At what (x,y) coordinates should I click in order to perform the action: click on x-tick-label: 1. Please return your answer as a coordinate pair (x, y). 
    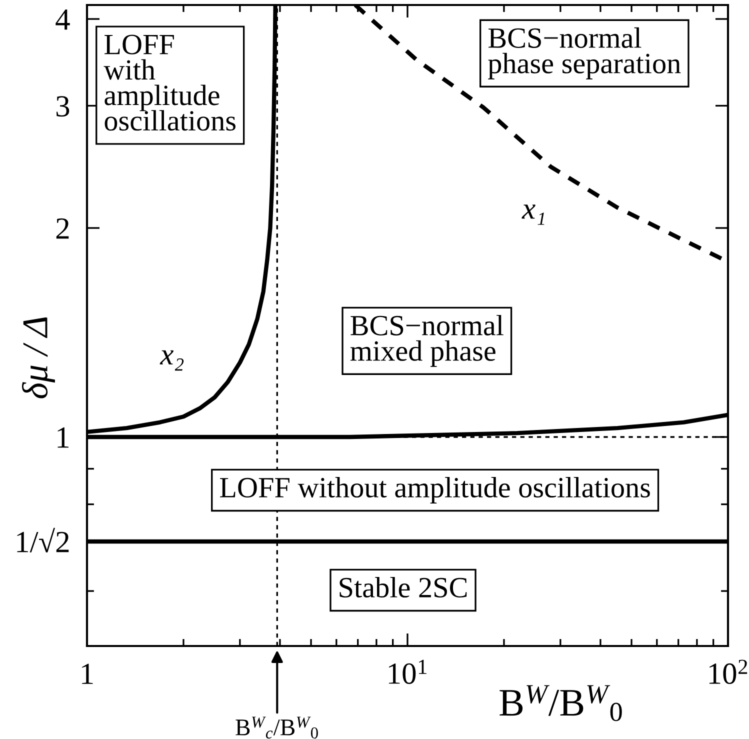
    Looking at the image, I should click on (87, 674).